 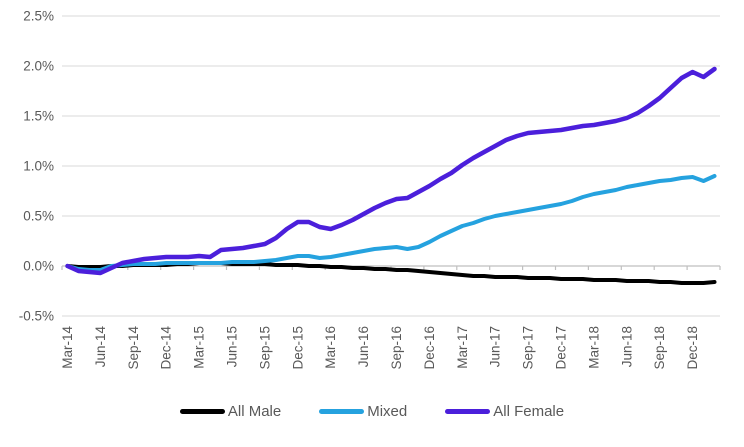 What do you see at coordinates (626, 346) in the screenshot?
I see `x-axis-label: Jun-18` at bounding box center [626, 346].